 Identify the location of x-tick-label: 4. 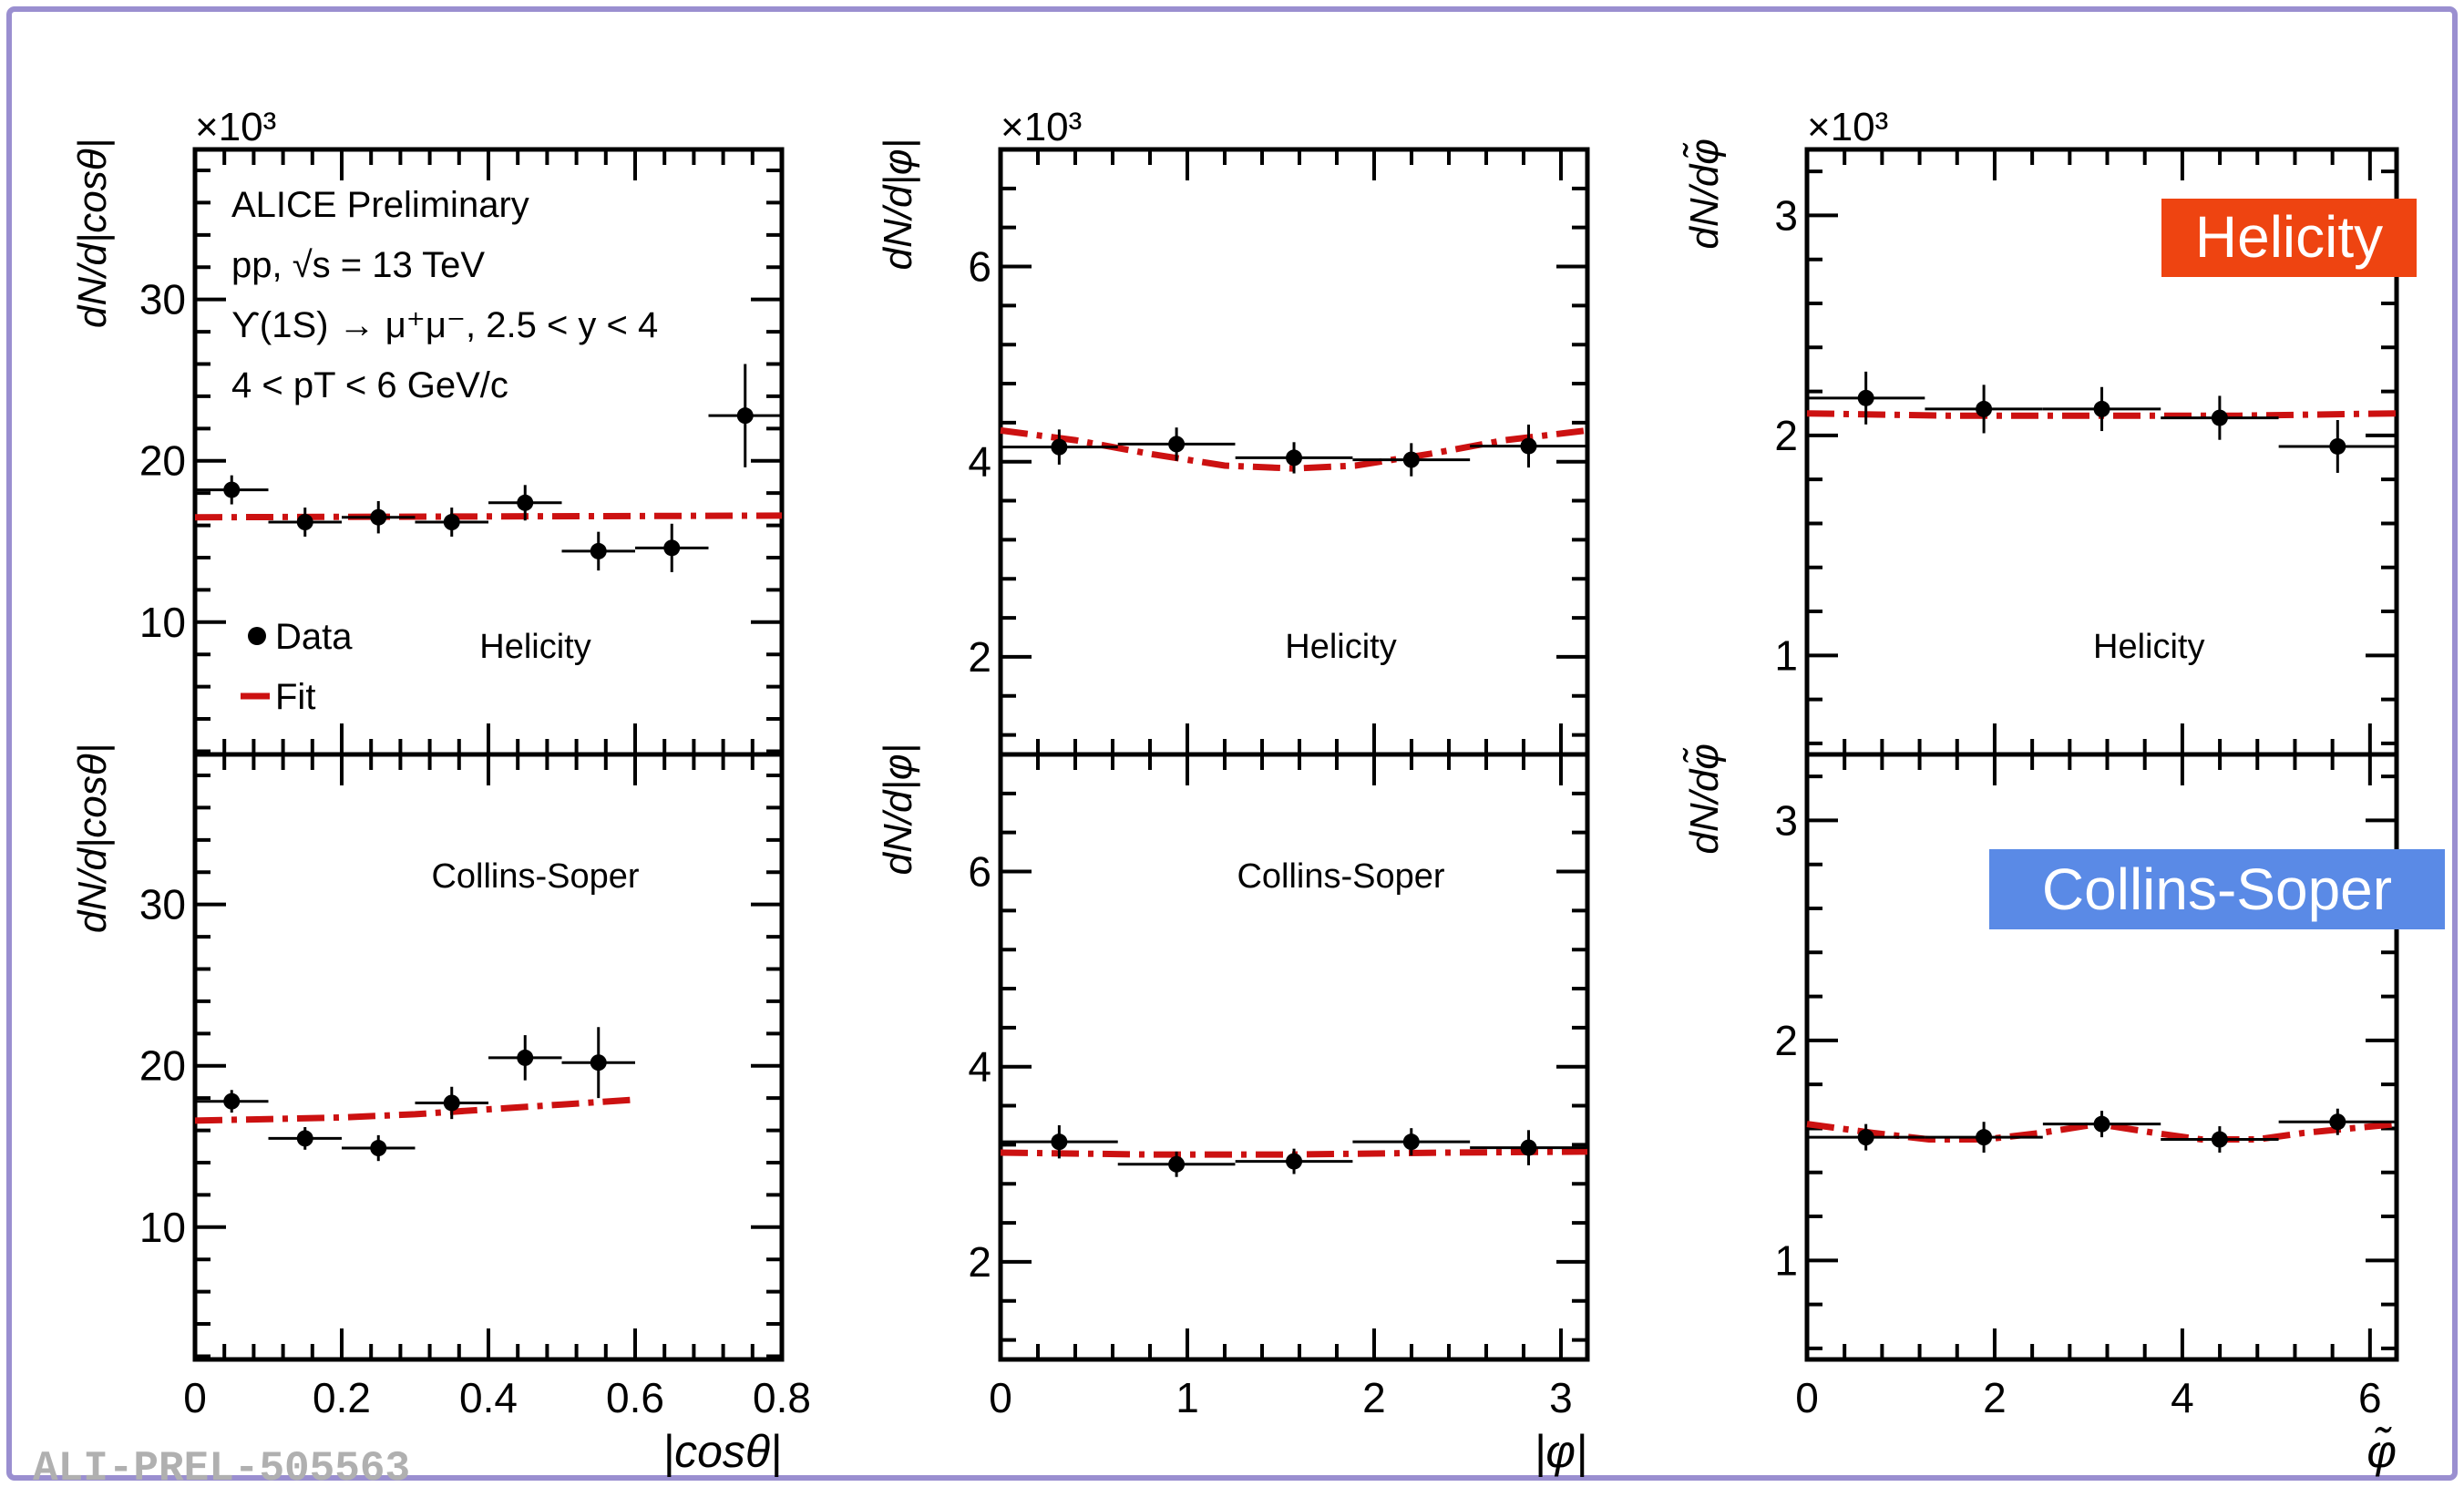
(2182, 1397).